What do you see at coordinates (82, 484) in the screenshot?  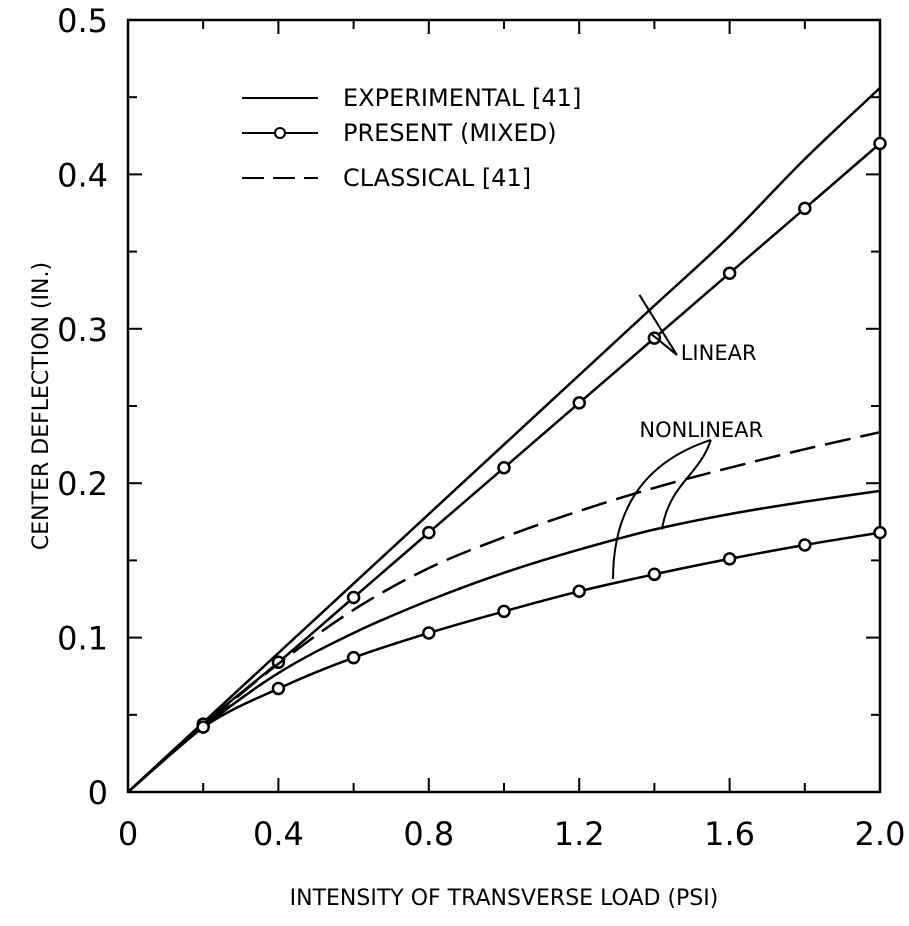 I see `y-tick-label: 0.2` at bounding box center [82, 484].